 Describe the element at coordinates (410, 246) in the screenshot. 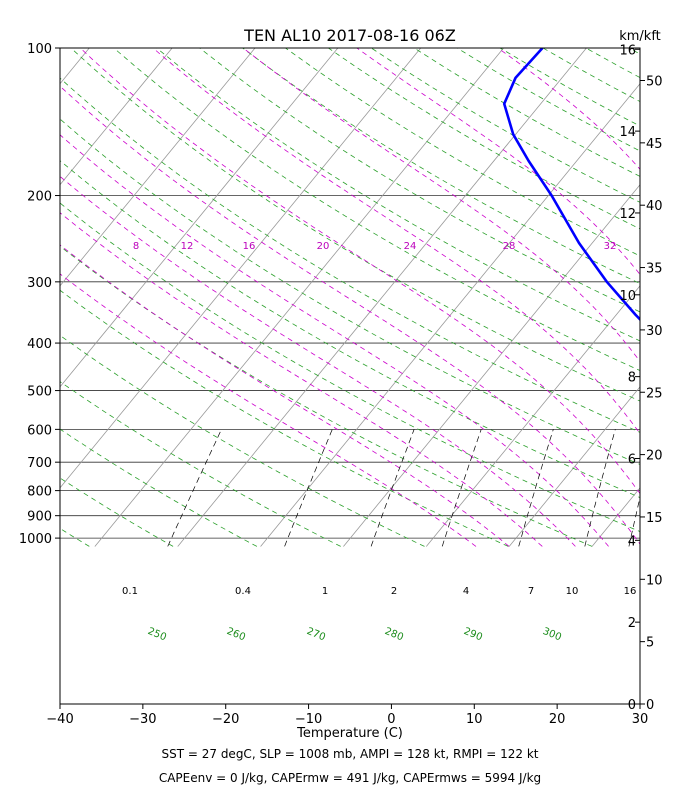

I see `moist-adiabat-label: 24` at that location.